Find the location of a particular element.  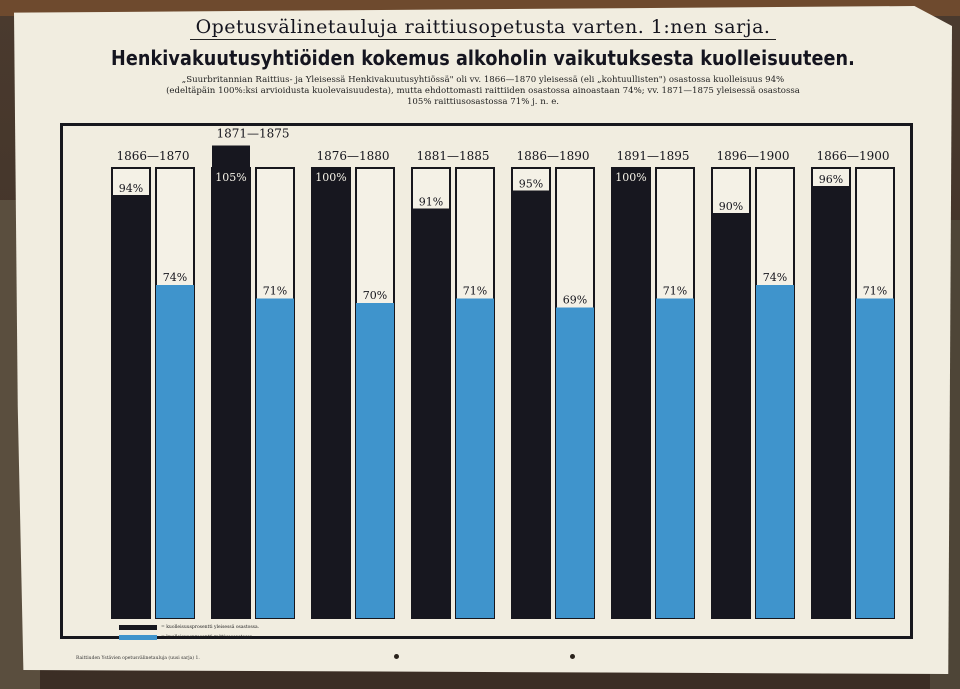

category-label: 1891—1895 is located at coordinates (652, 156).